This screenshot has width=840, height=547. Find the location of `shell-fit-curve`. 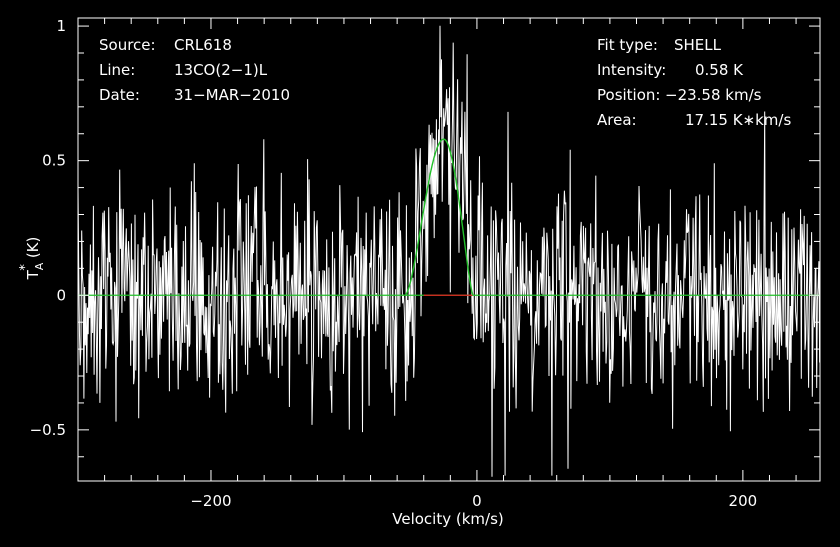

shell-fit-curve is located at coordinates (439, 217).